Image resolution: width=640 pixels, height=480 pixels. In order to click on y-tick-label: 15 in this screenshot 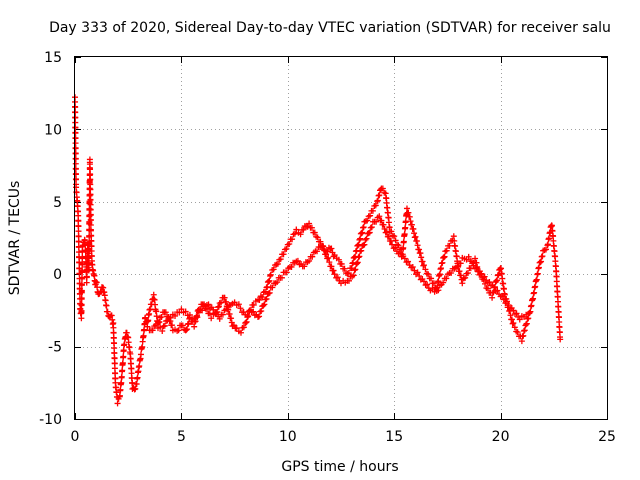, I will do `click(53, 58)`.